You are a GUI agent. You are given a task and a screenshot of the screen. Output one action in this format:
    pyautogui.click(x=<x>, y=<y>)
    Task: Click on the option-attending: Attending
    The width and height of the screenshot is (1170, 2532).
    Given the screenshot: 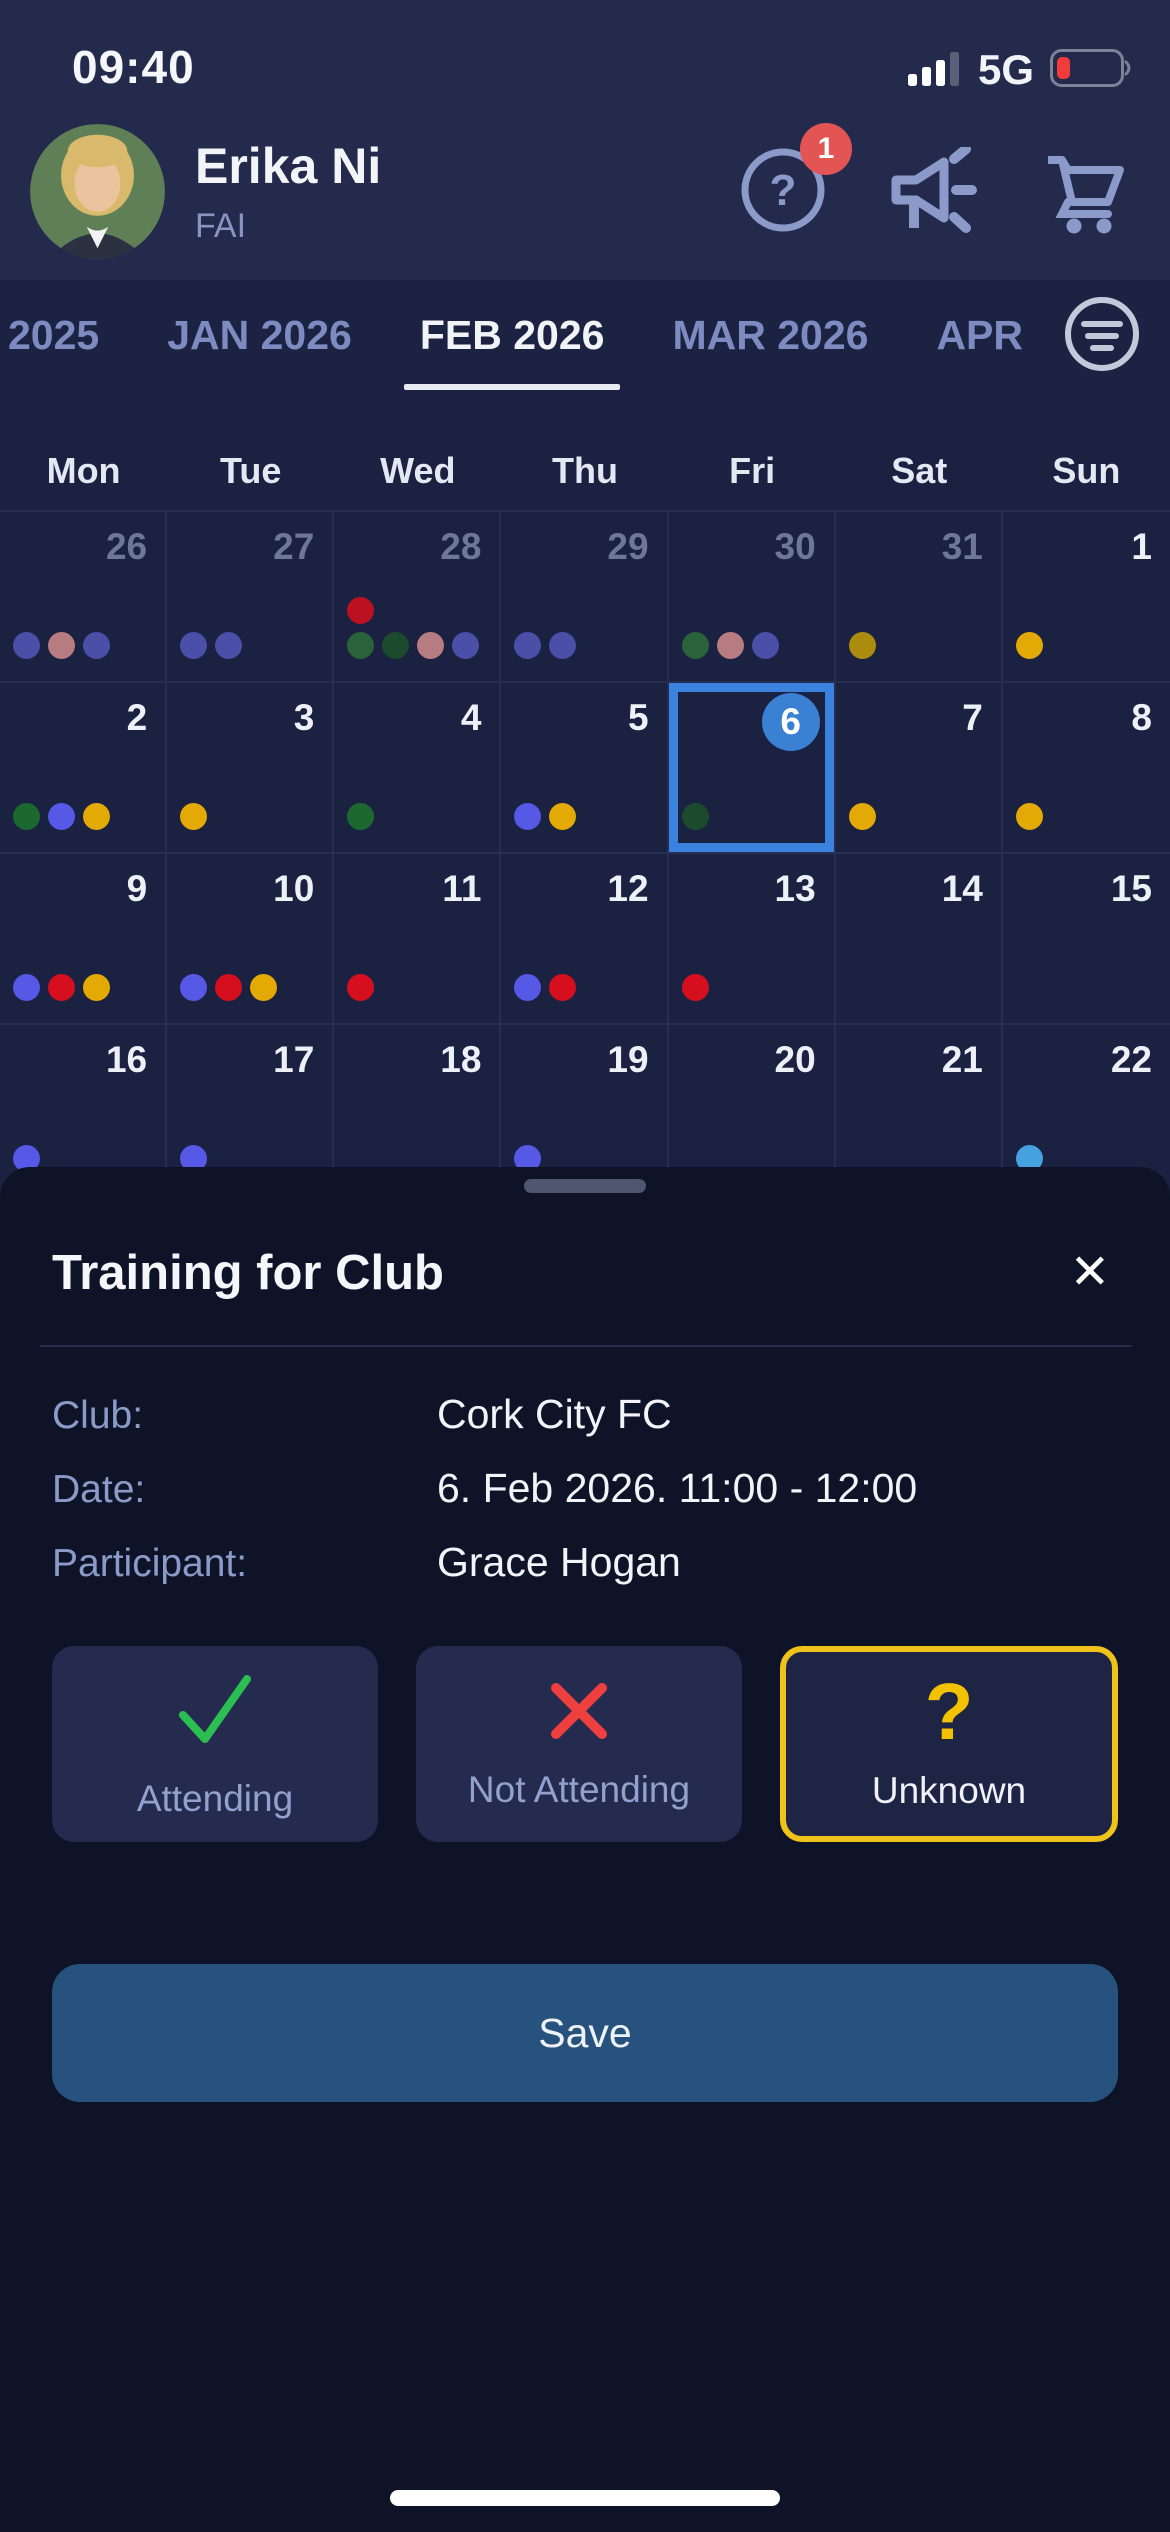 What is the action you would take?
    pyautogui.click(x=215, y=1744)
    